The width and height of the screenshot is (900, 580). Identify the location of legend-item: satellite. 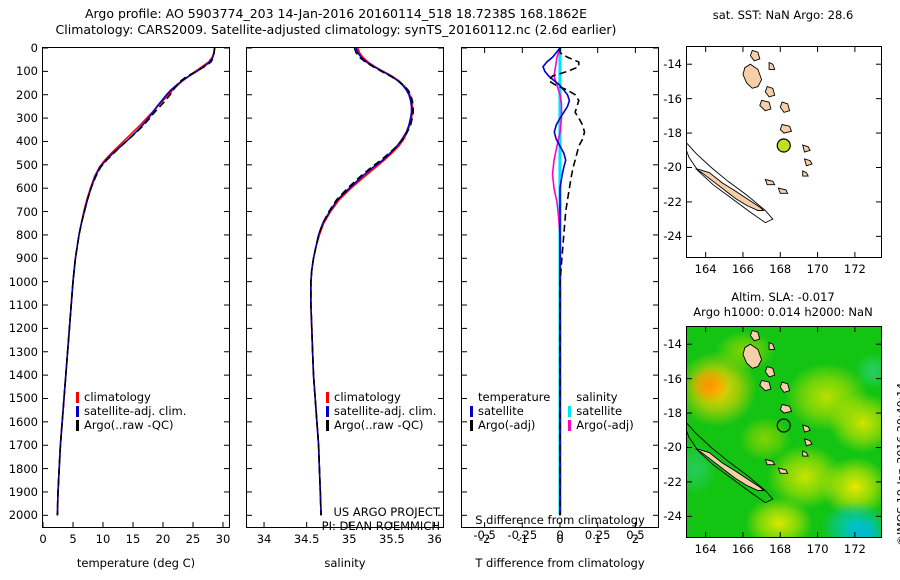
(510, 411).